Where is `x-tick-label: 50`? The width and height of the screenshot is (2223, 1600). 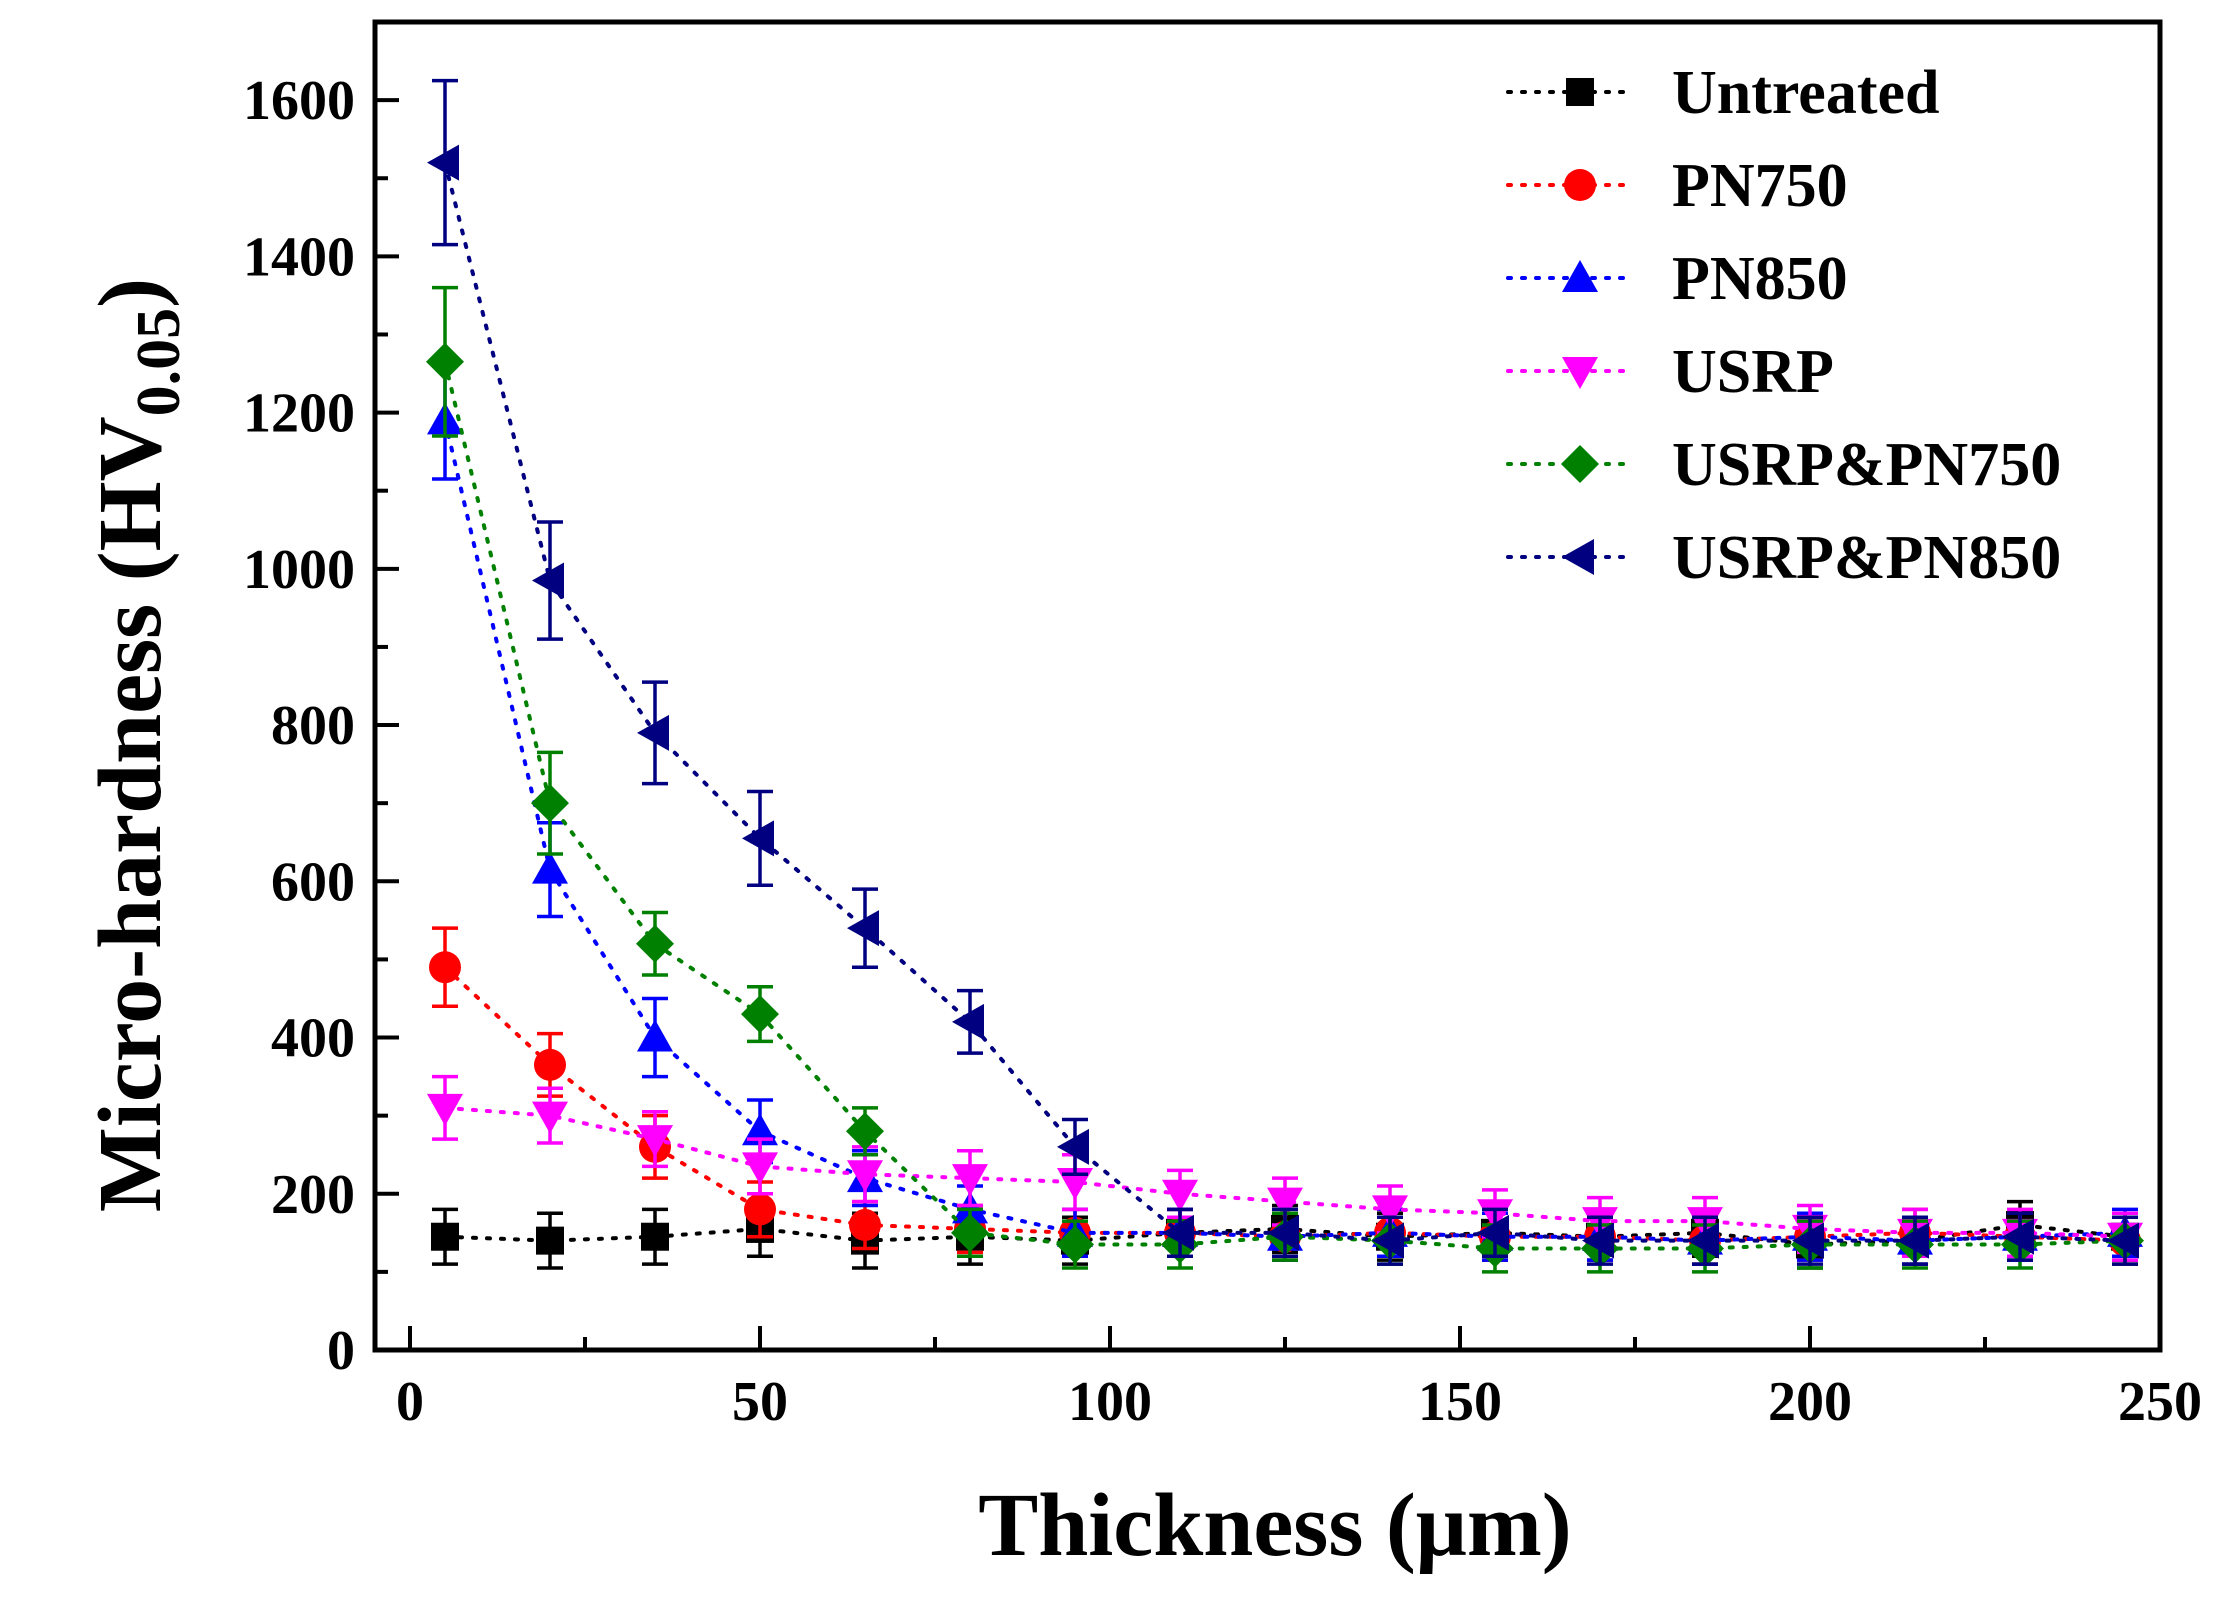 x-tick-label: 50 is located at coordinates (760, 1402).